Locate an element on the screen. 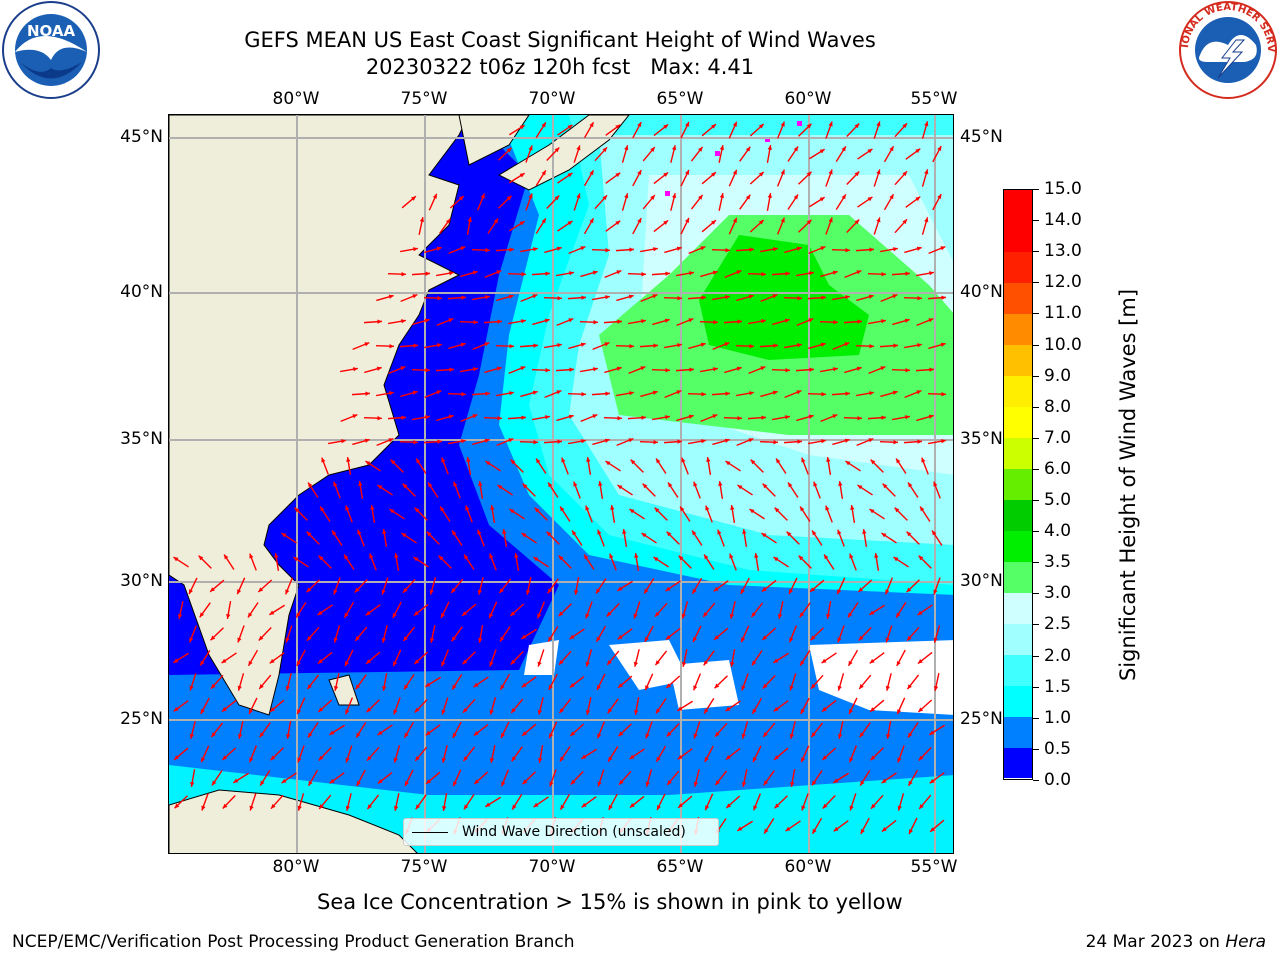 The height and width of the screenshot is (960, 1280). colorbar-segment is located at coordinates (1018, 701).